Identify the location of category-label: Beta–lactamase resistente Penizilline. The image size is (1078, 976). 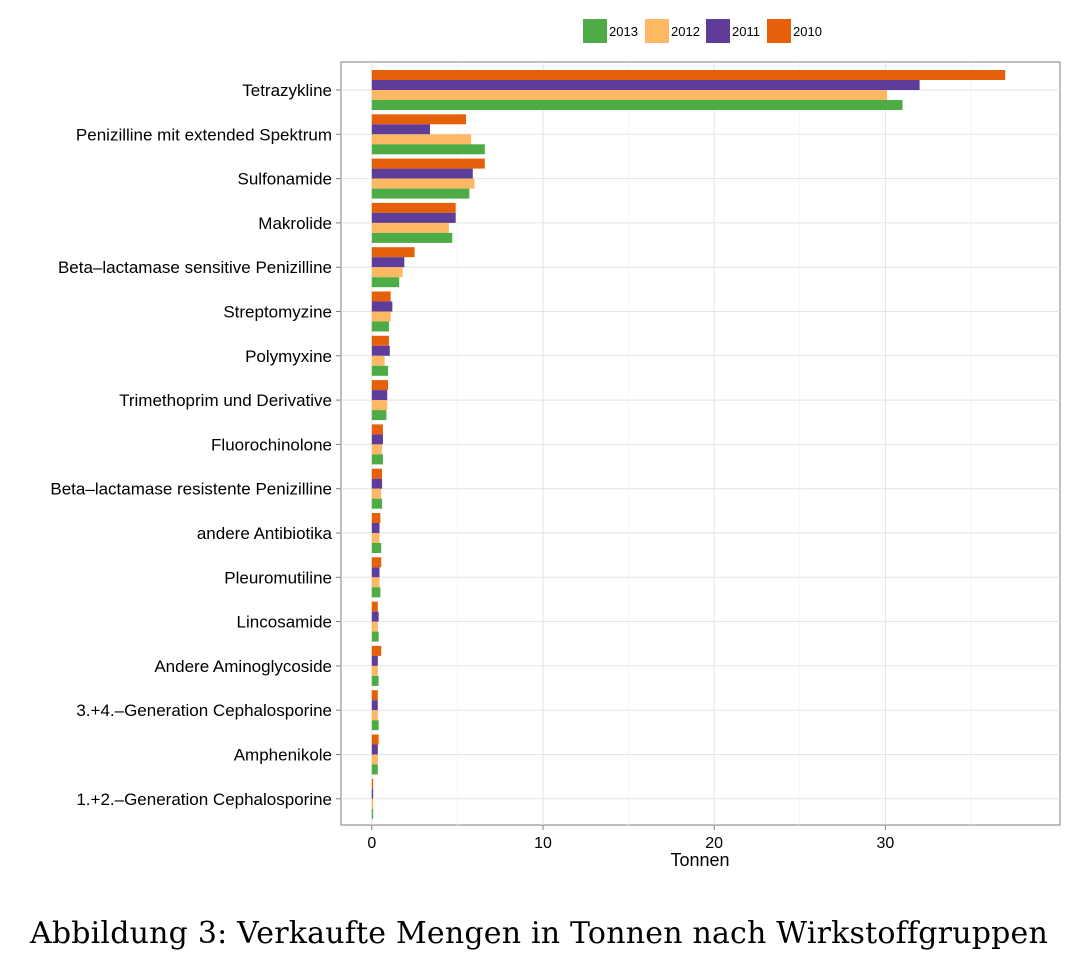
(191, 489).